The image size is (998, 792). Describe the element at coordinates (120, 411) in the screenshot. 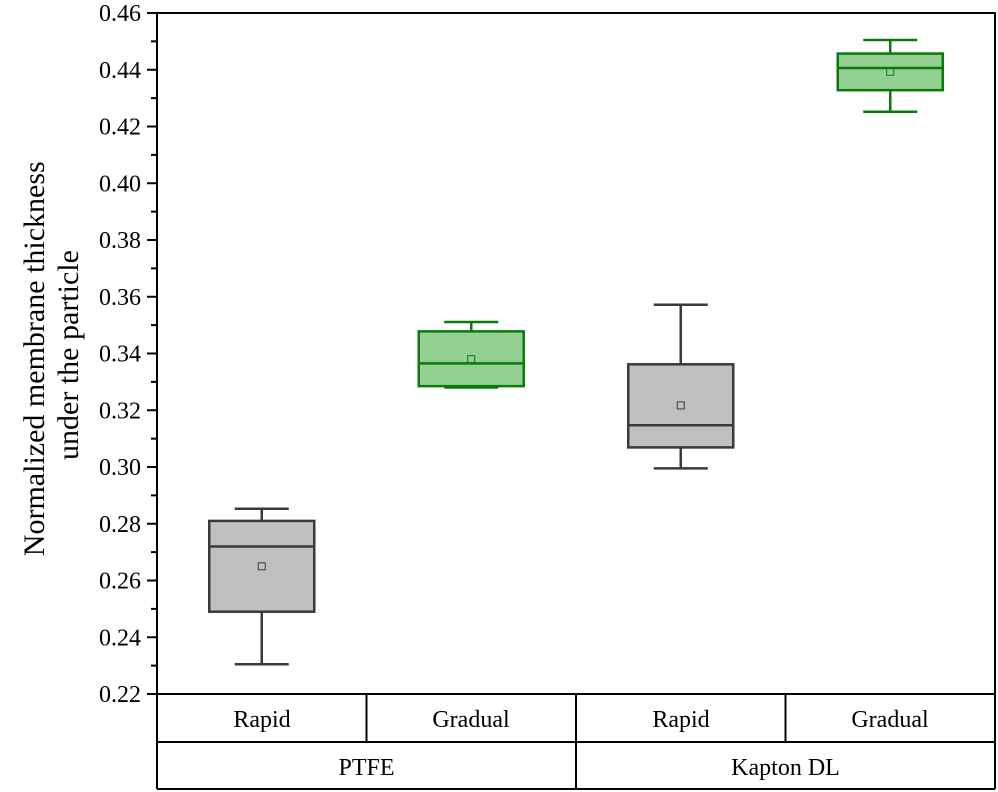

I see `y-tick-label: 0.32` at that location.